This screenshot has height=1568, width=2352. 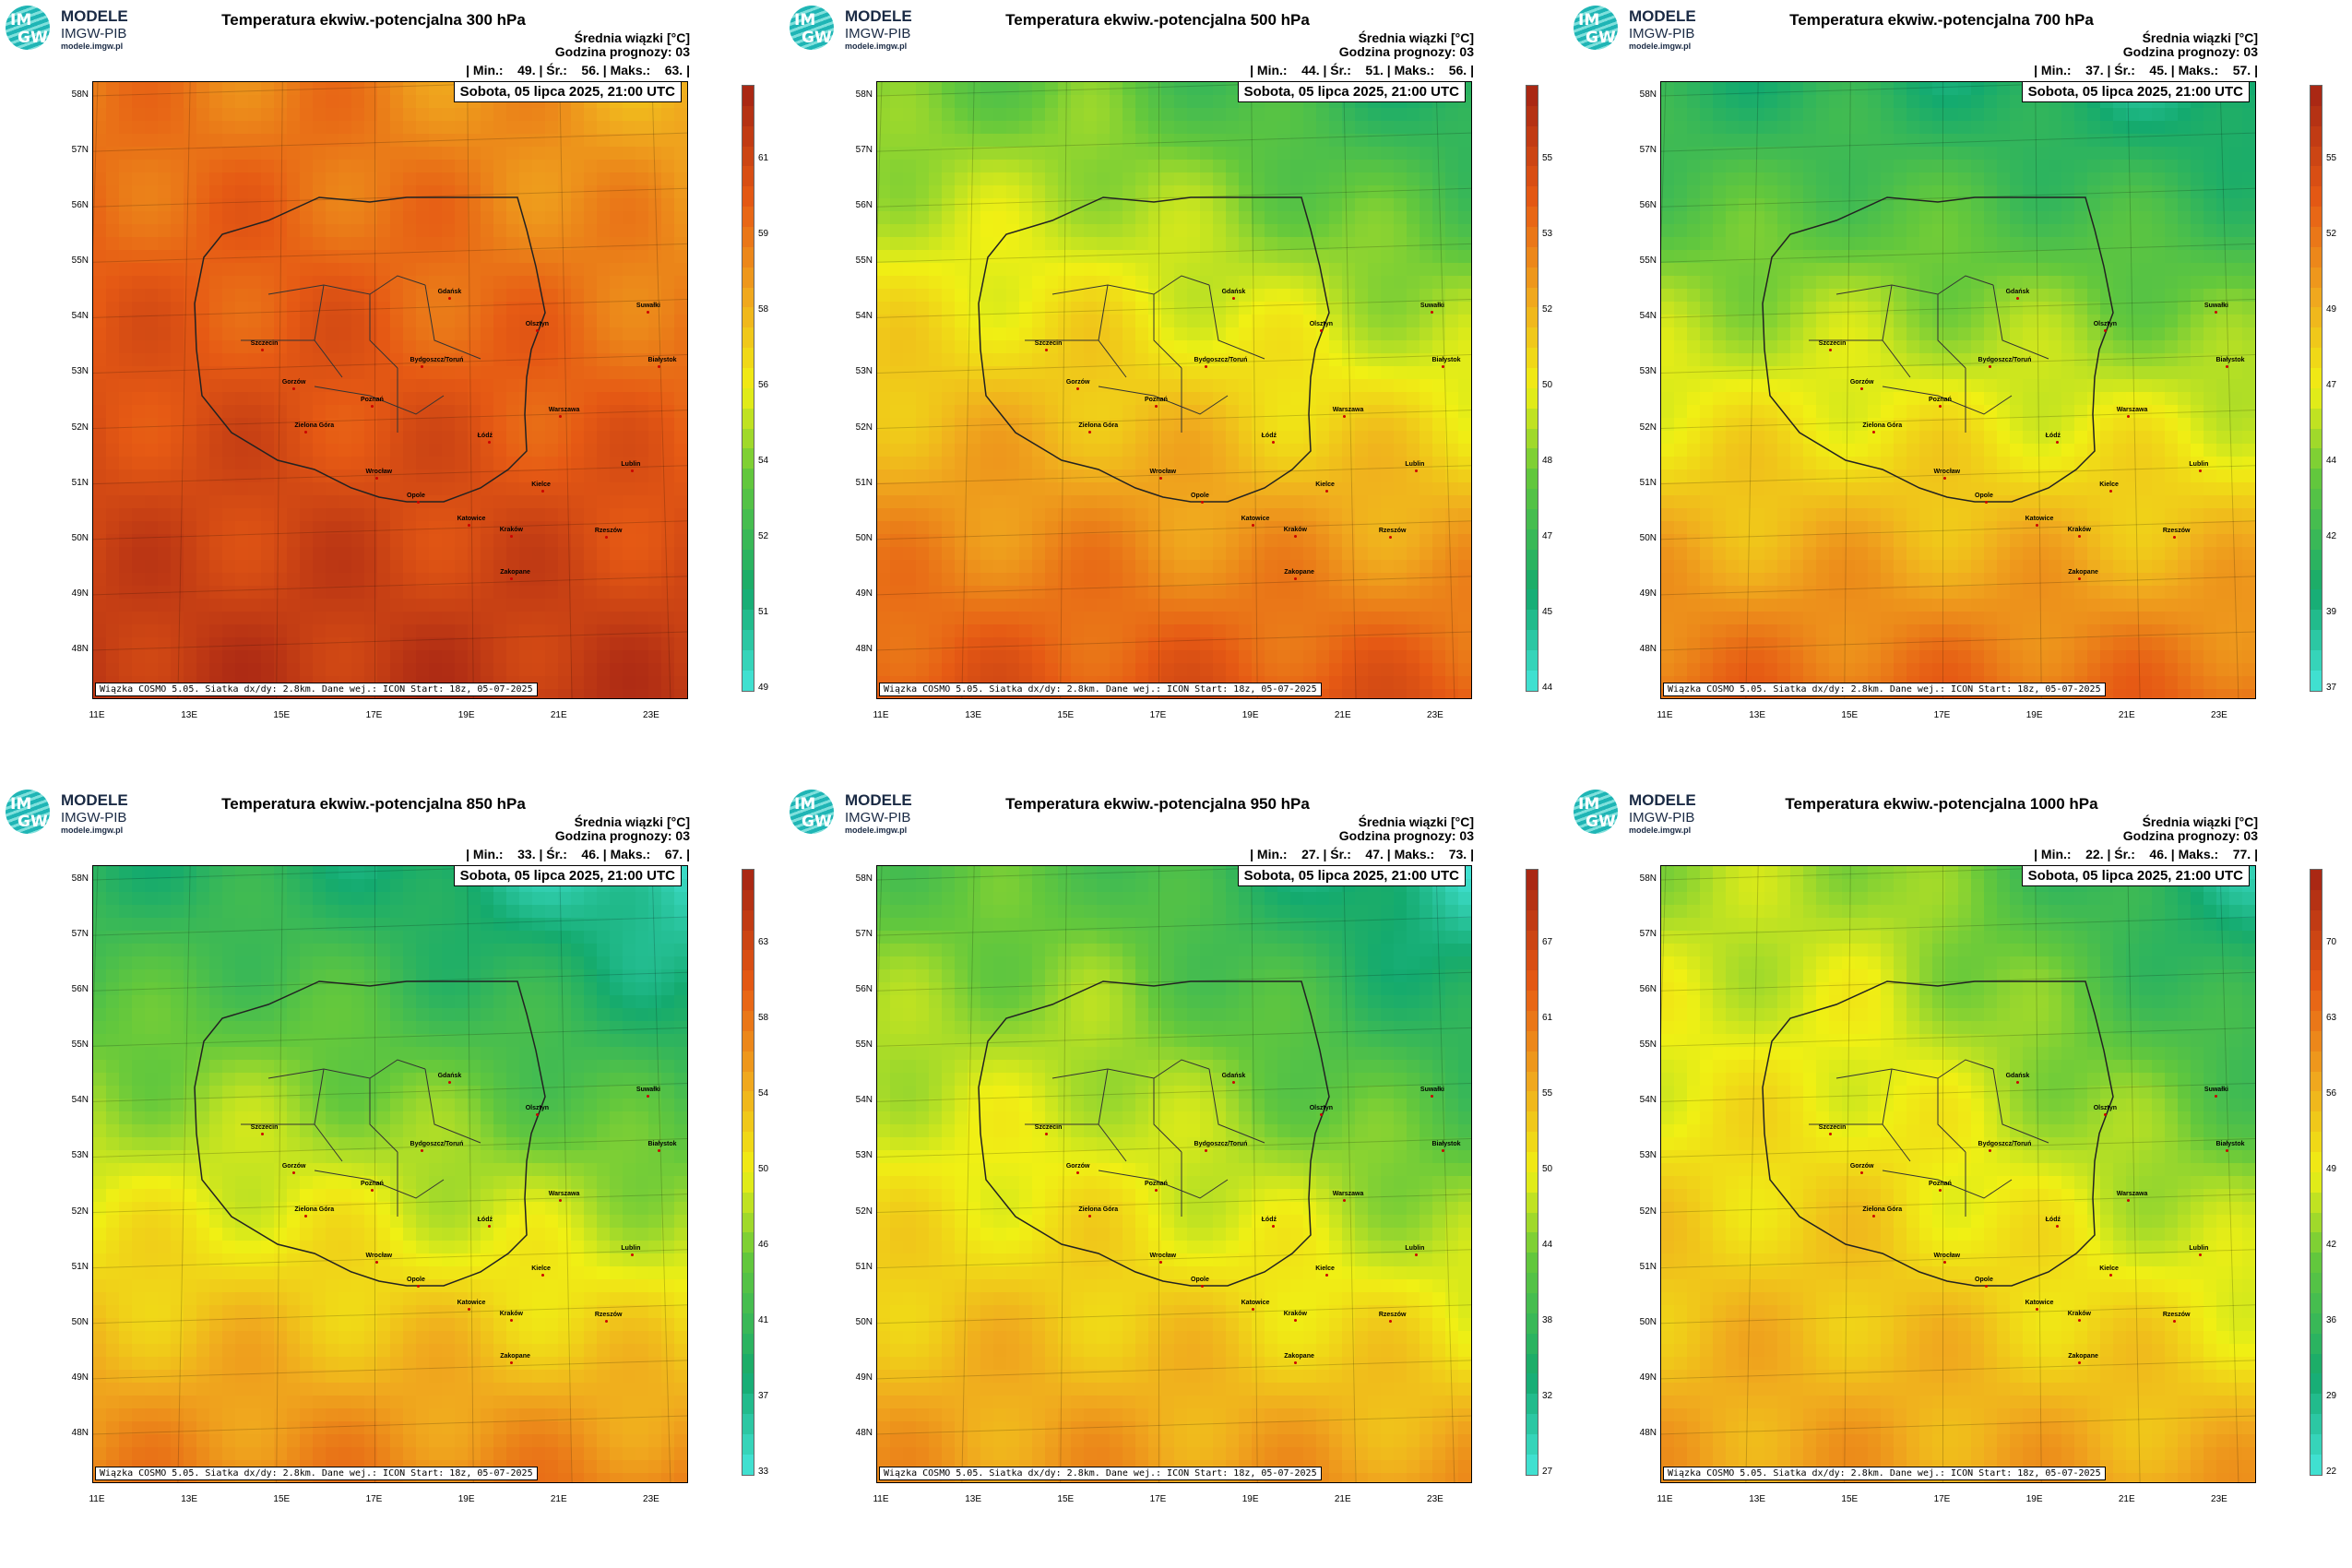 What do you see at coordinates (763, 536) in the screenshot?
I see `colorbar-label: 52` at bounding box center [763, 536].